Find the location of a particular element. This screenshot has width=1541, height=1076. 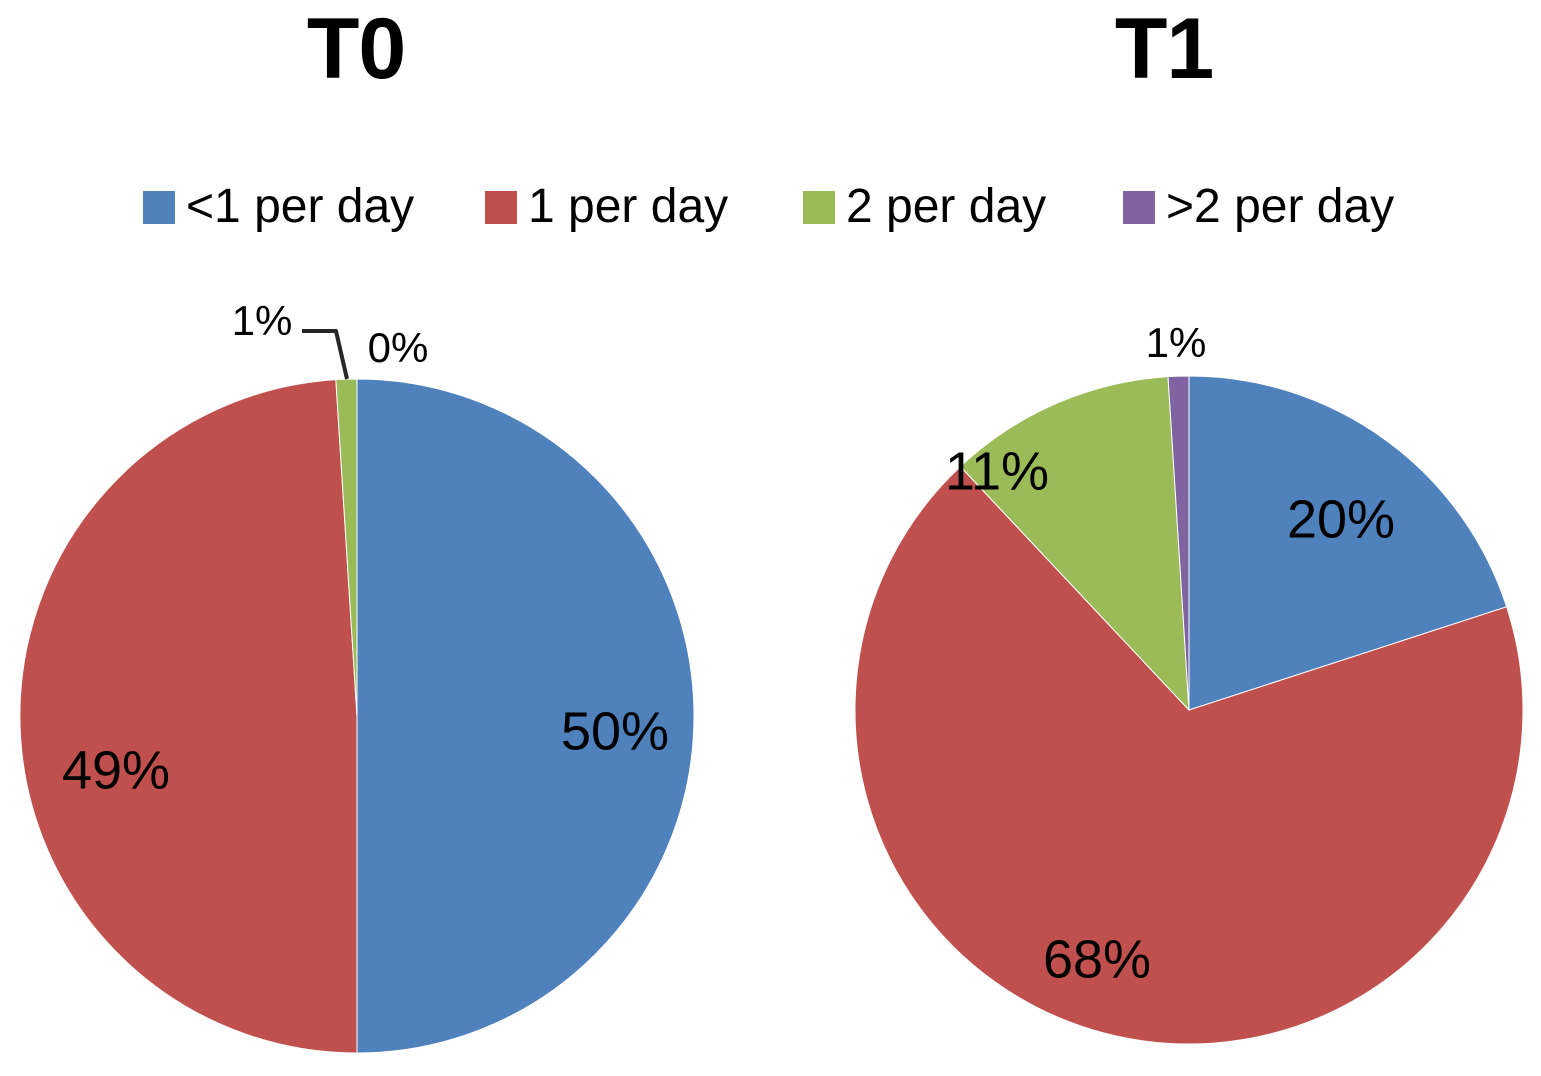

legend-item-purple: >2 per day is located at coordinates (1258, 207).